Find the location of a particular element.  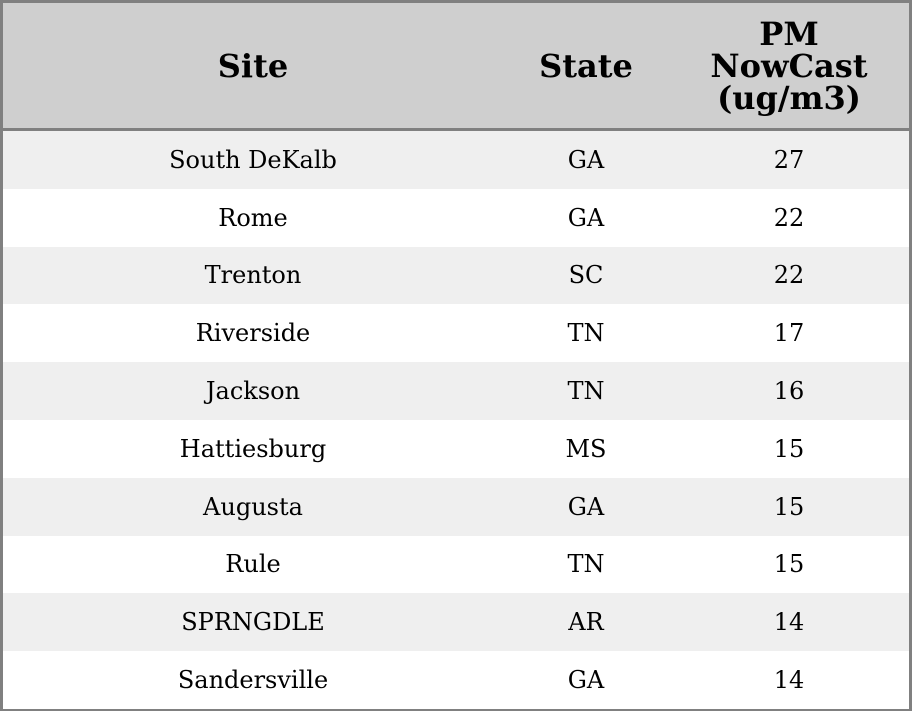

pm-value-cell: 27 is located at coordinates (789, 159).